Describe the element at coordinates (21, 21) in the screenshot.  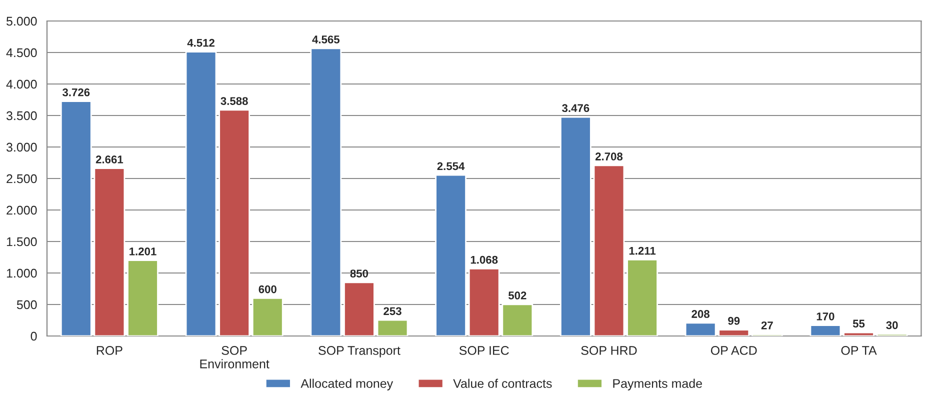
I see `y-tick-label: 5.000` at that location.